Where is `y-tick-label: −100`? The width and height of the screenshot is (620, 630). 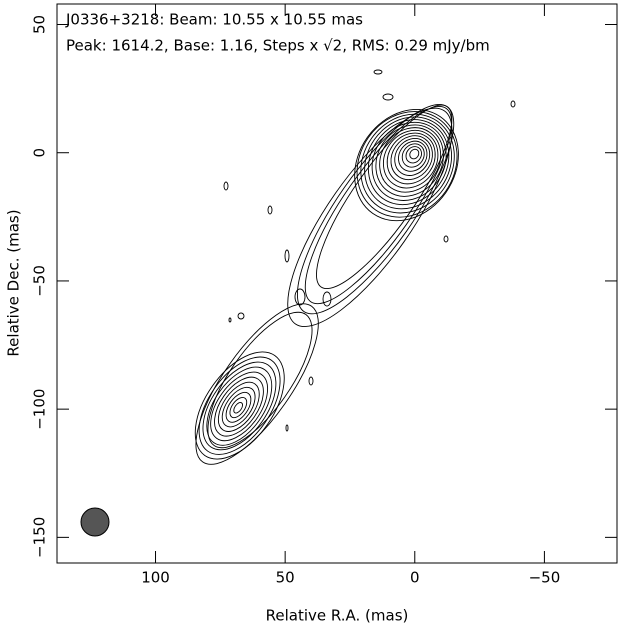
y-tick-label: −100 is located at coordinates (40, 409).